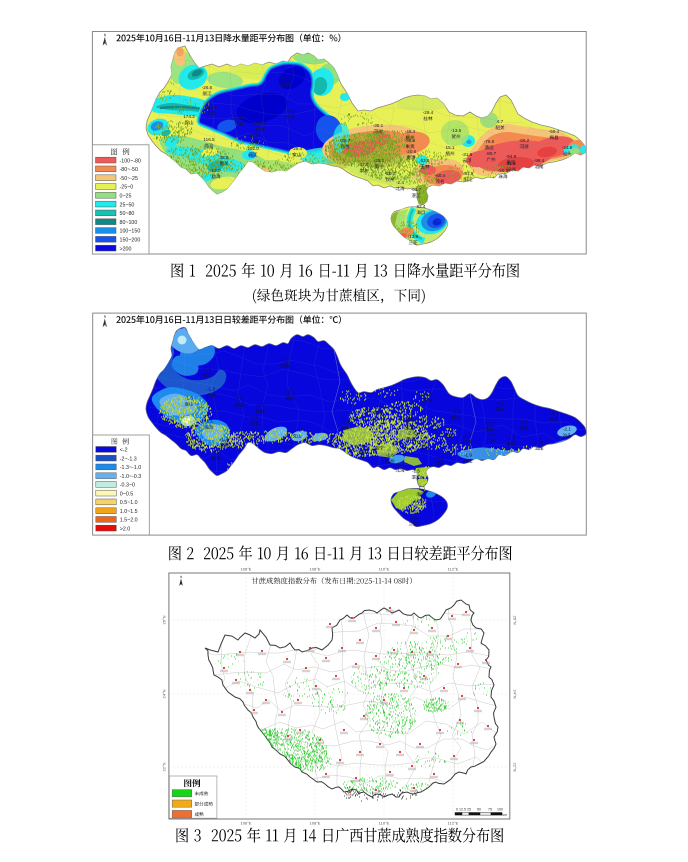 This screenshot has height=862, width=688. Describe the element at coordinates (128, 459) in the screenshot. I see `svg-text: -2~-1.3` at that location.